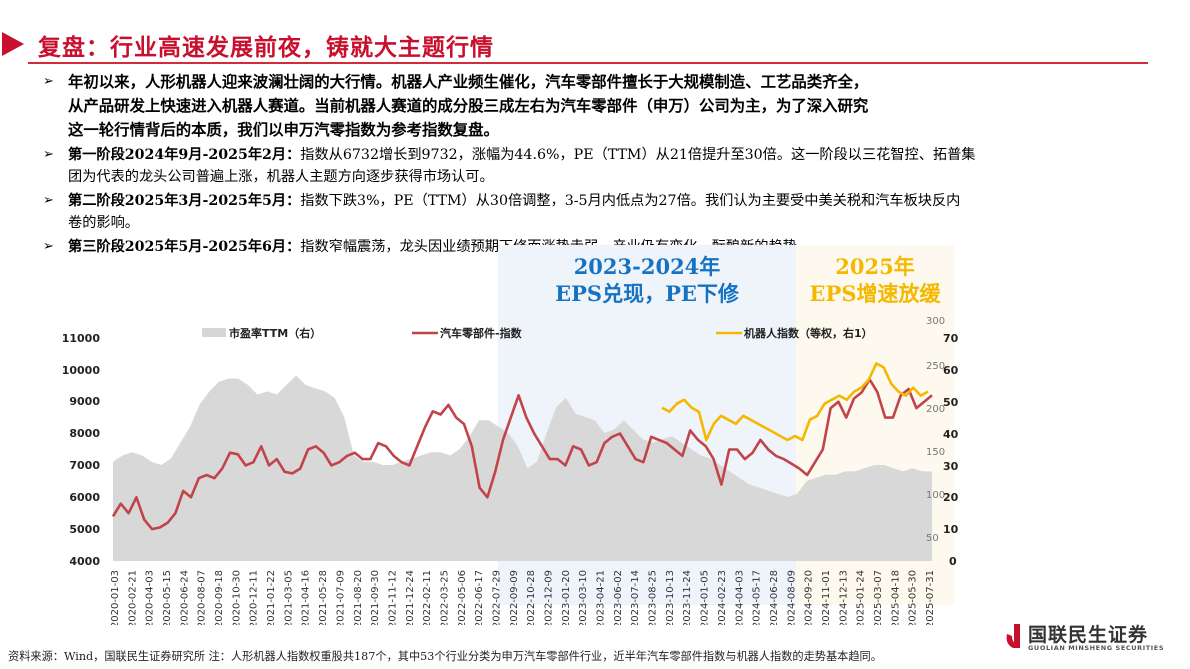 This screenshot has height=669, width=1190. What do you see at coordinates (953, 561) in the screenshot?
I see `svg-text: 0` at bounding box center [953, 561].